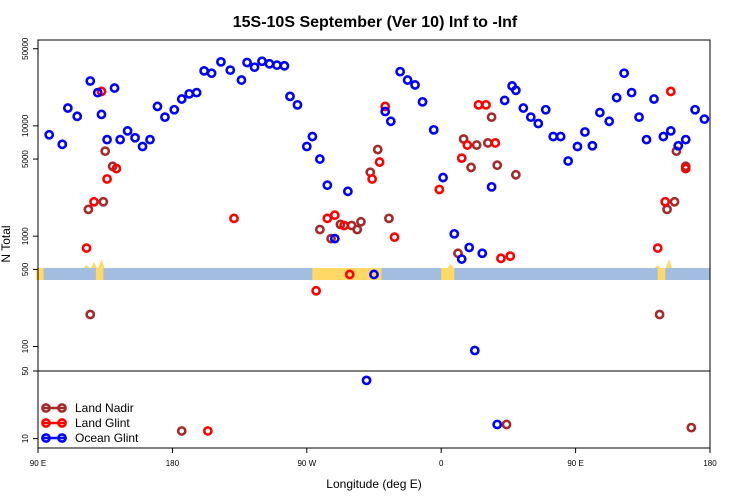 The image size is (750, 500). I want to click on land-glint-legend-label: Land Glint, so click(102, 423).